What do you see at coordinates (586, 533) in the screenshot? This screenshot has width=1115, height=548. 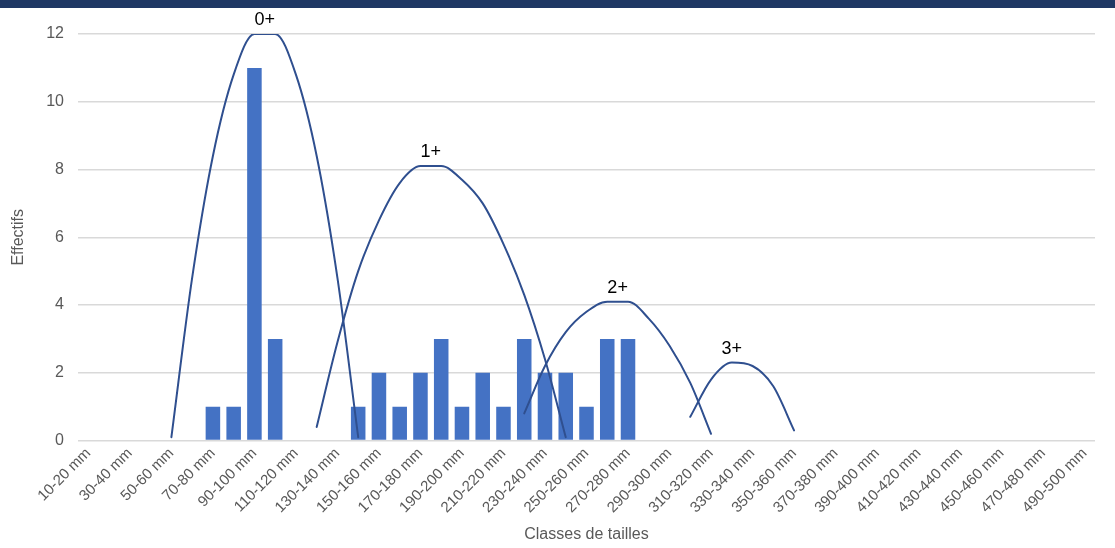 I see `x-axis-title: Classes de tailles` at bounding box center [586, 533].